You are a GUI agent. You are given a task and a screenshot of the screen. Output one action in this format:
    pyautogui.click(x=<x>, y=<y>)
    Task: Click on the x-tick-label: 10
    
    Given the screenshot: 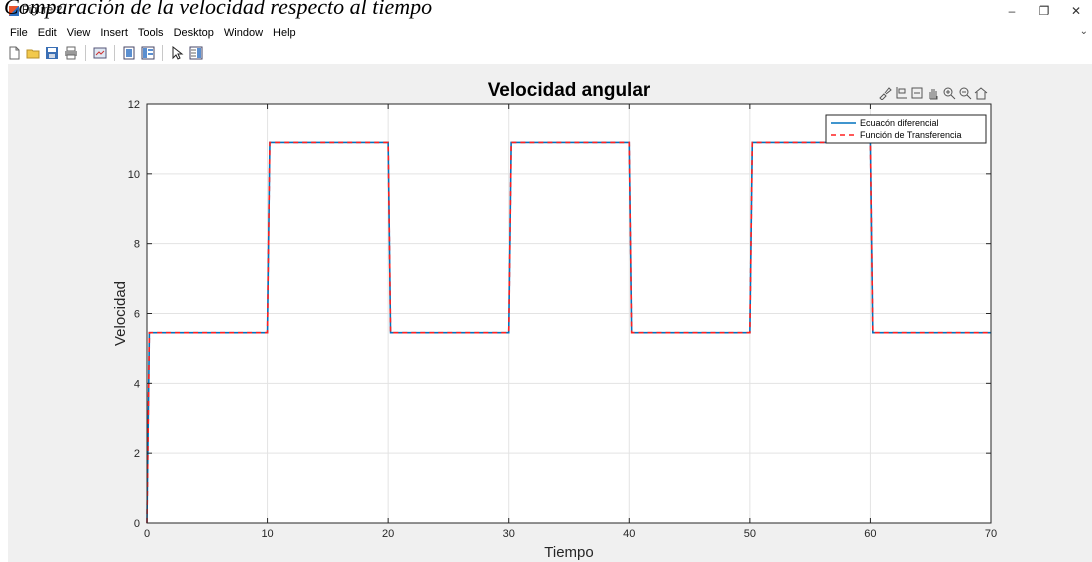 What is the action you would take?
    pyautogui.click(x=267, y=534)
    